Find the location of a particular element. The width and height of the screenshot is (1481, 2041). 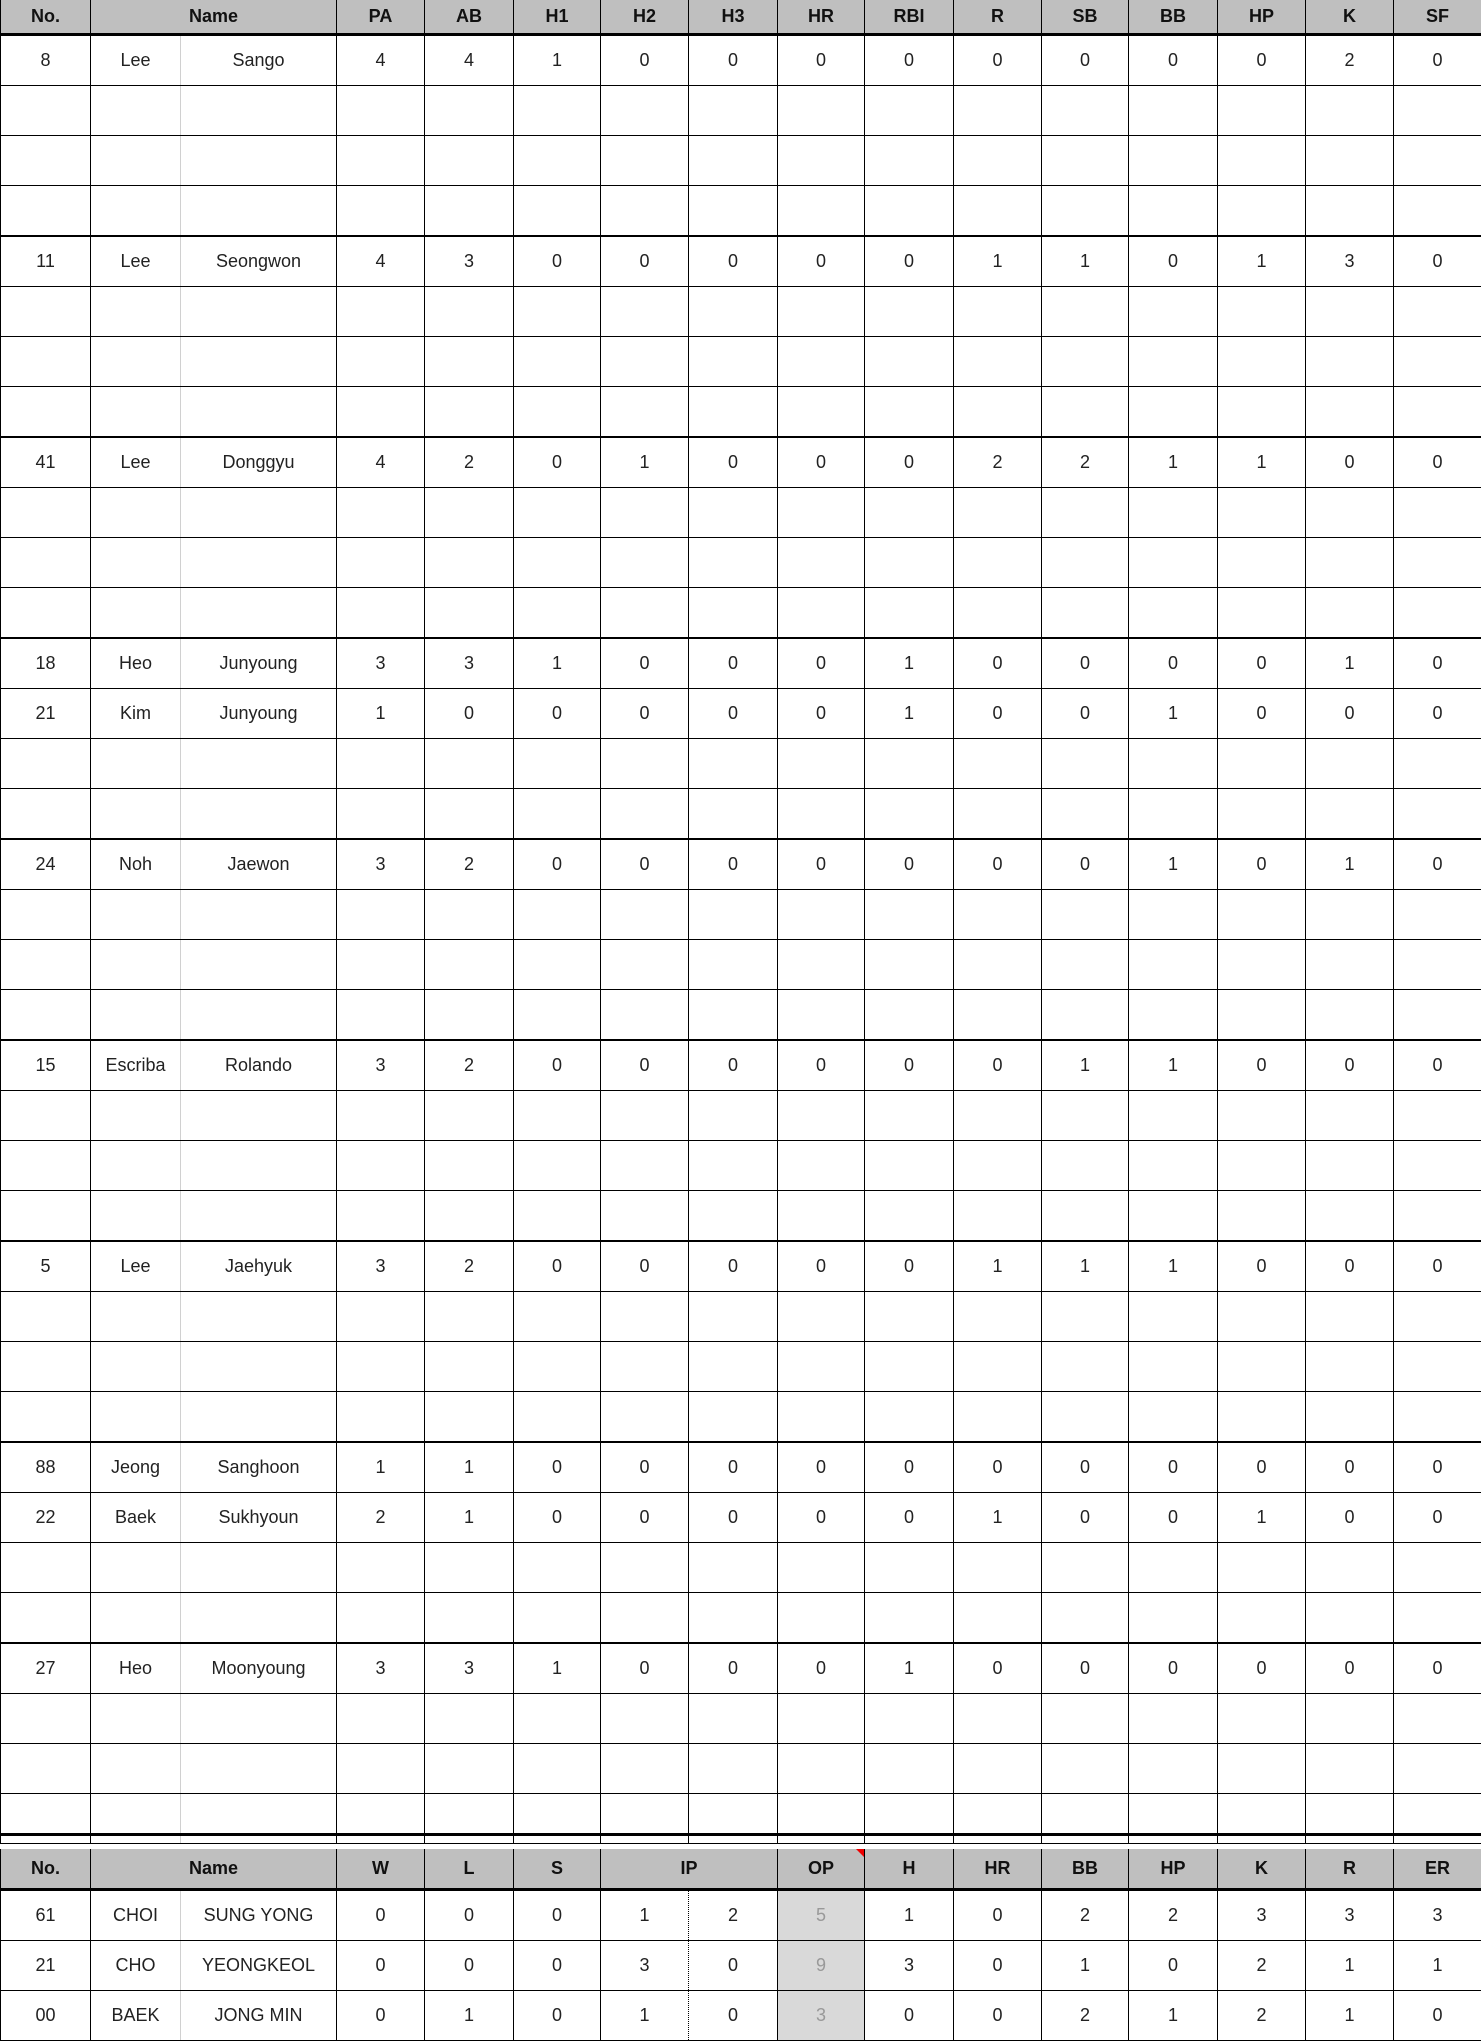

cell-sb is located at coordinates (1085, 311).